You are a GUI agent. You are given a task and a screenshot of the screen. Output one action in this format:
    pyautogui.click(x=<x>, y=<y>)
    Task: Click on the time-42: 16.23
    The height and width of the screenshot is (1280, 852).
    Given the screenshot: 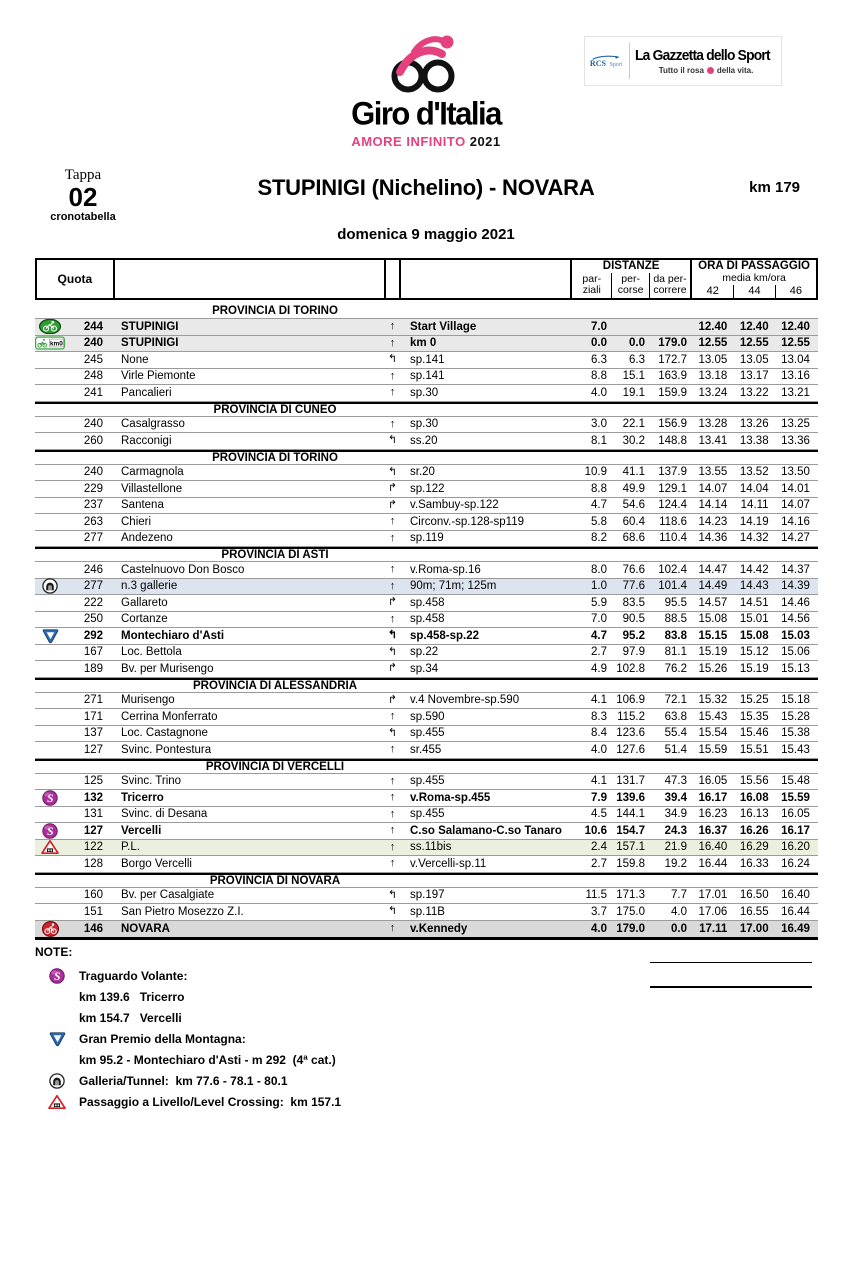 What is the action you would take?
    pyautogui.click(x=713, y=814)
    